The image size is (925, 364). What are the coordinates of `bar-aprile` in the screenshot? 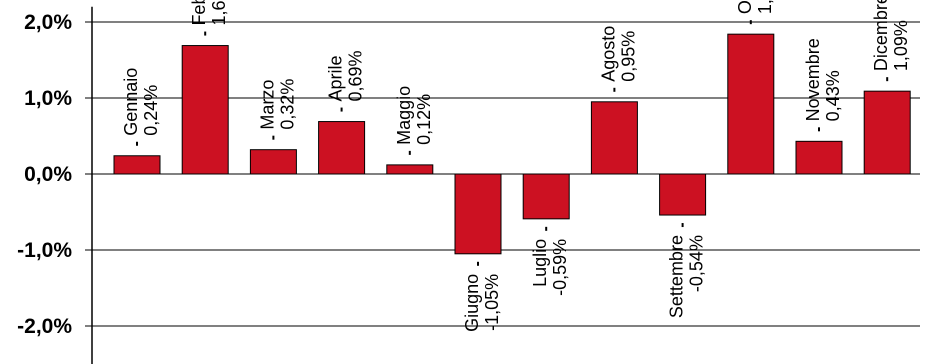 It's located at (342, 148).